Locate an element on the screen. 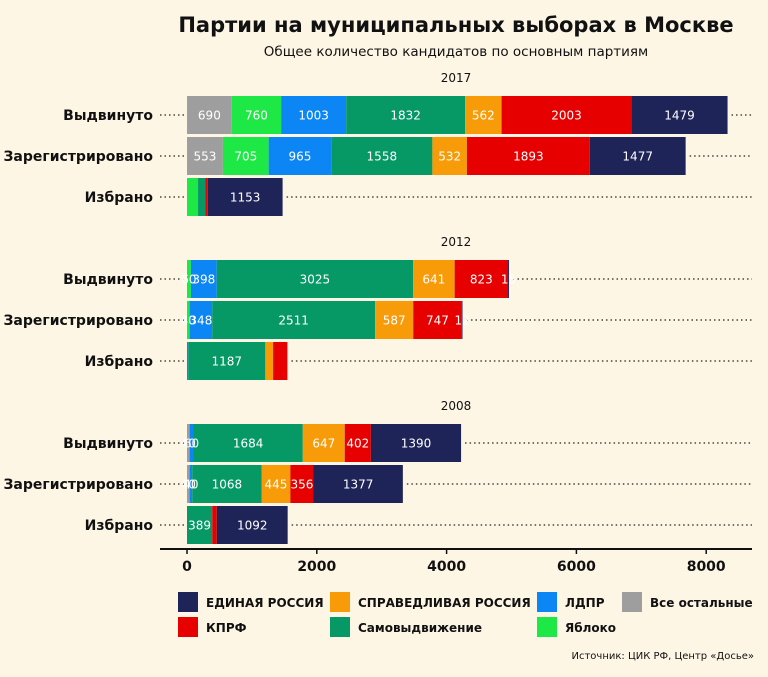 This screenshot has width=768, height=677. year-label-2008: 2008 is located at coordinates (456, 406).